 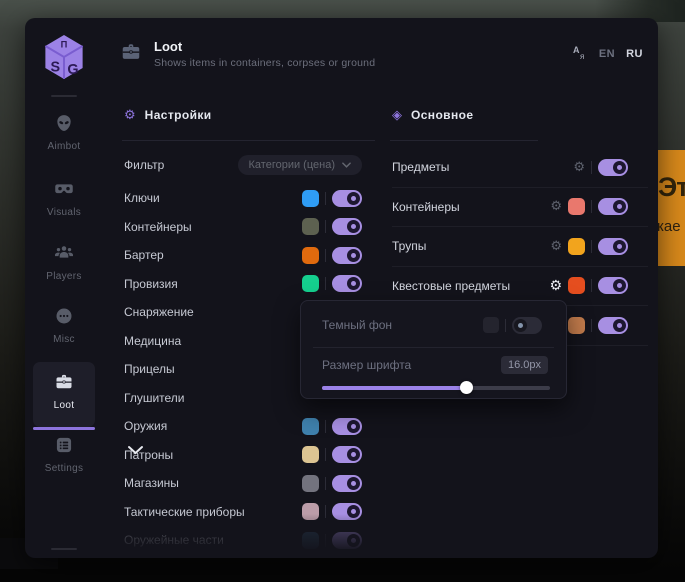 I want to click on background-trees, so click(x=640, y=11).